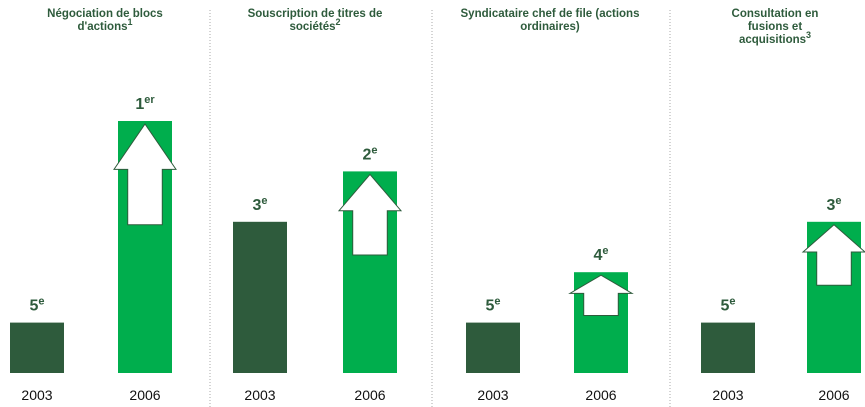  I want to click on title-text: Souscription de titres de sociétés, so click(315, 20).